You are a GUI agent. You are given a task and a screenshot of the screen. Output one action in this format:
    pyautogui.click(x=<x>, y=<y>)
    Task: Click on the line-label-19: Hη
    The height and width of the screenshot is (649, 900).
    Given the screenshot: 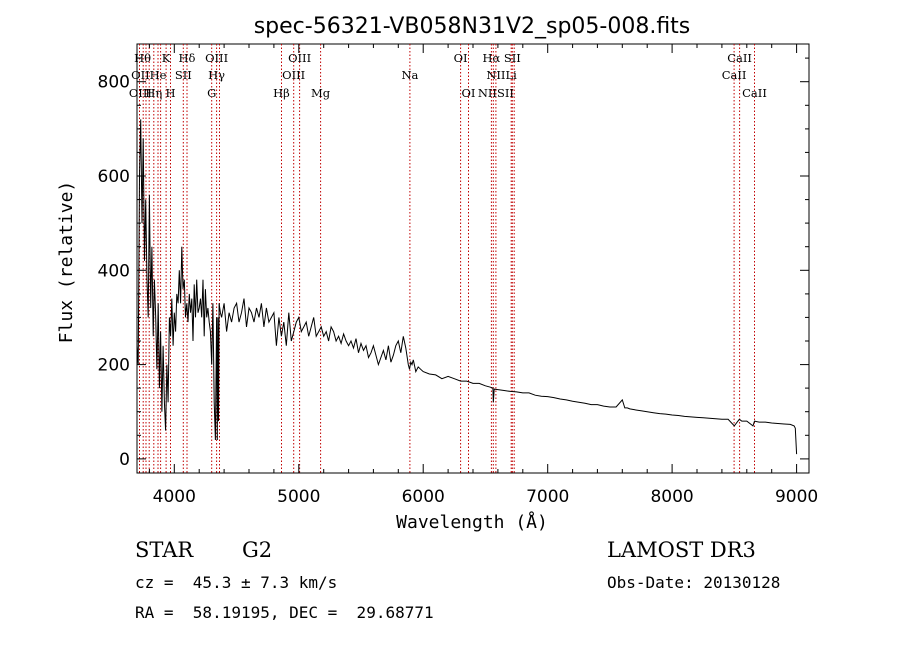 What is the action you would take?
    pyautogui.click(x=153, y=93)
    